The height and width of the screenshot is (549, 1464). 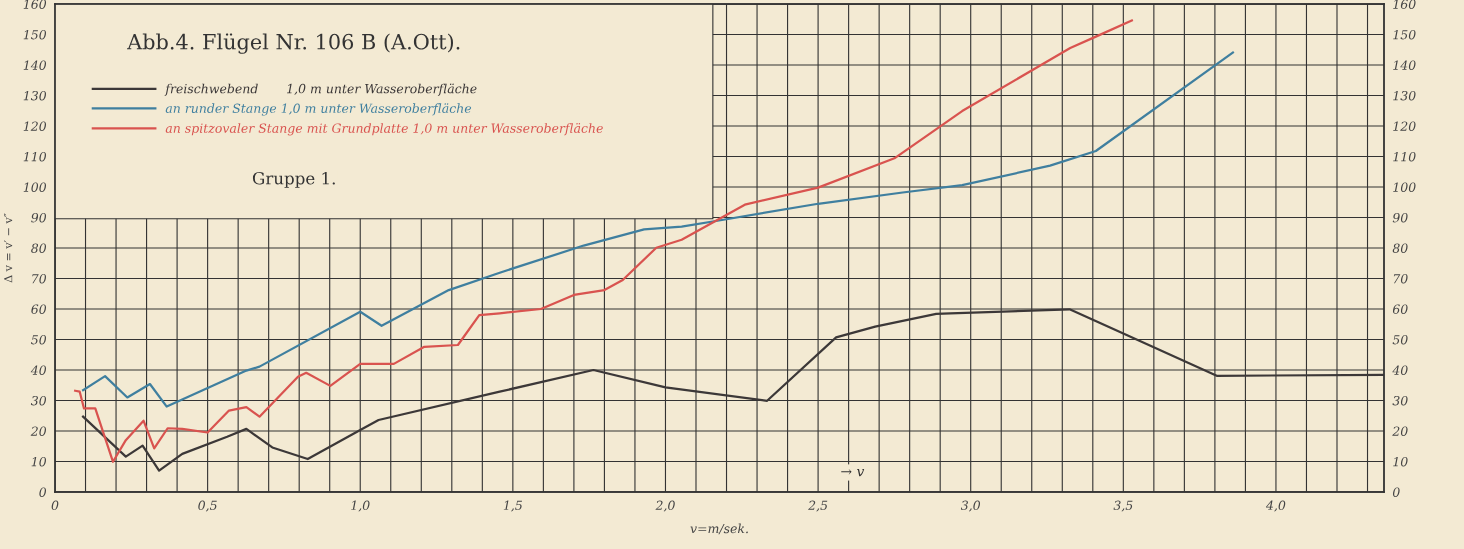 I want to click on y-tick-label: 70, so click(x=39, y=278).